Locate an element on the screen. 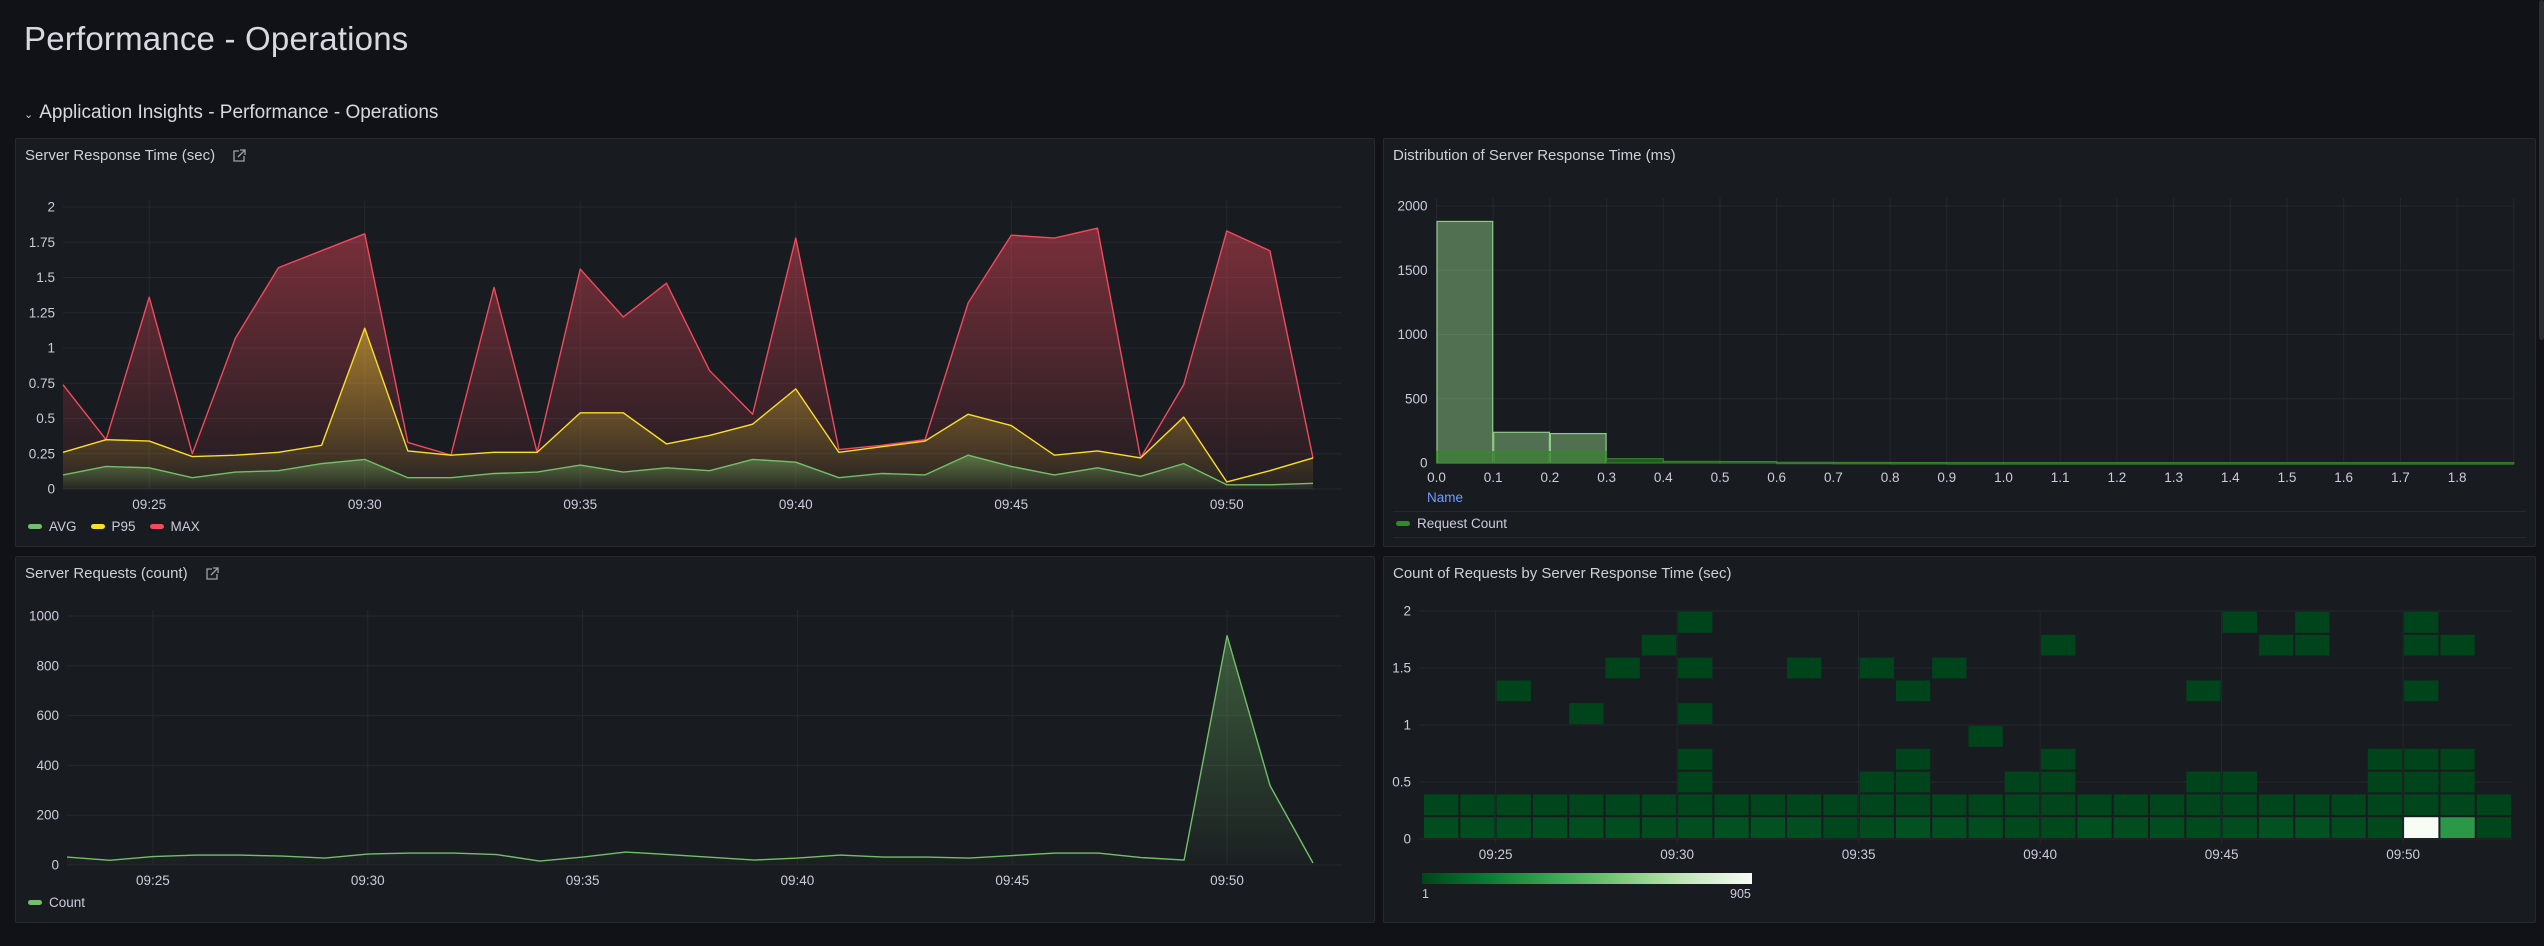 The image size is (2544, 946). panel-title: Server Response Time (sec) is located at coordinates (136, 155).